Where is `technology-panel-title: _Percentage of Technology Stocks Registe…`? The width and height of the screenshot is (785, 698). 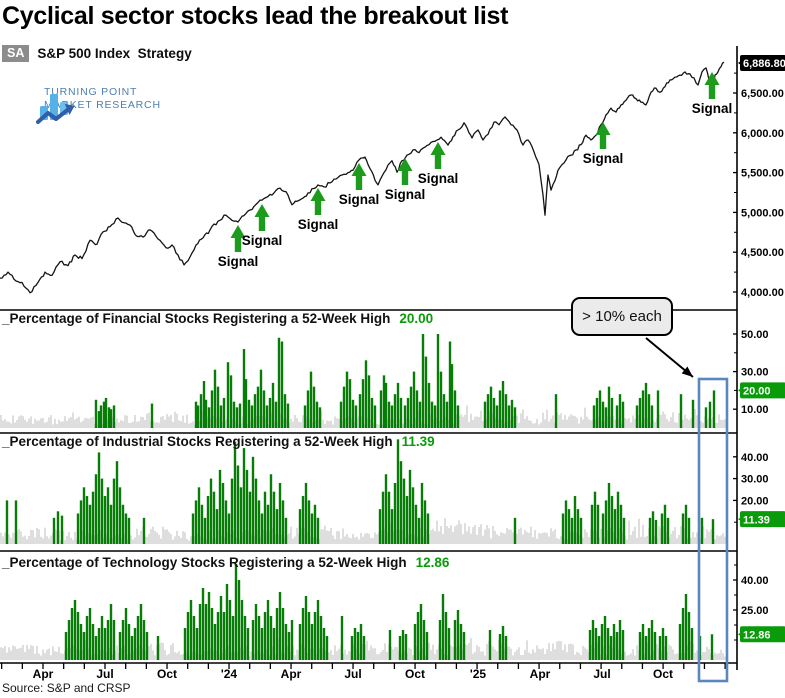
technology-panel-title: _Percentage of Technology Stocks Registe… is located at coordinates (204, 562).